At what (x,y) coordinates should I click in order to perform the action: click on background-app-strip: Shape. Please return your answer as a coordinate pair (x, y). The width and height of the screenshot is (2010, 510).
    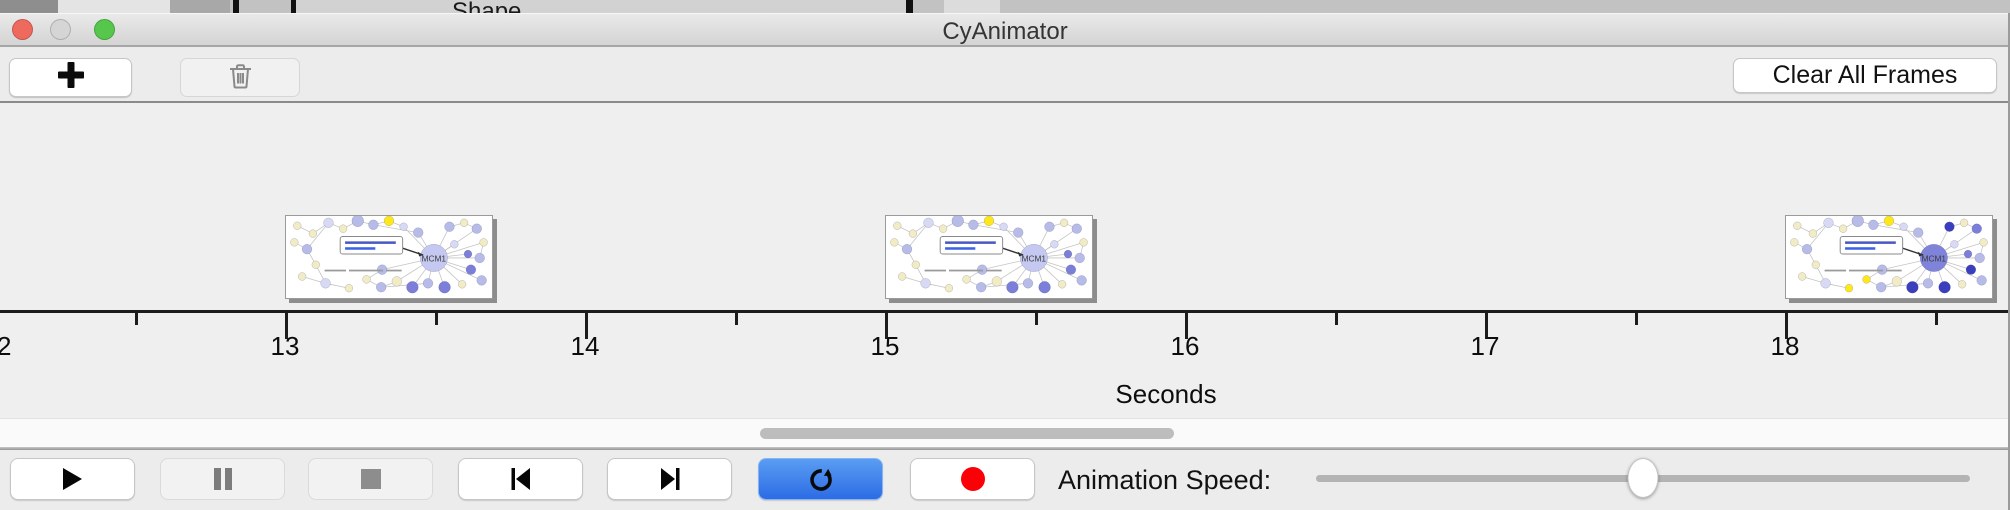
    Looking at the image, I should click on (1005, 6).